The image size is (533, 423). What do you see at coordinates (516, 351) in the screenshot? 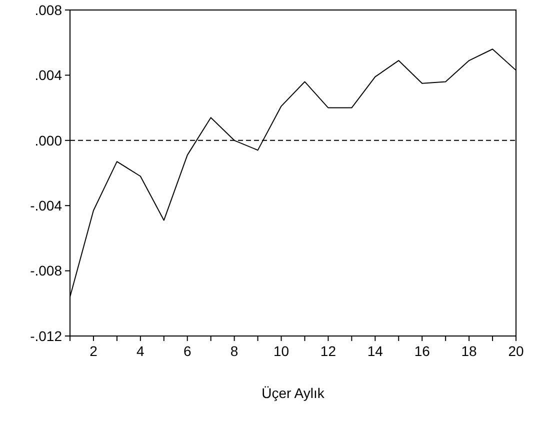
I see `x-tick-label: 20` at bounding box center [516, 351].